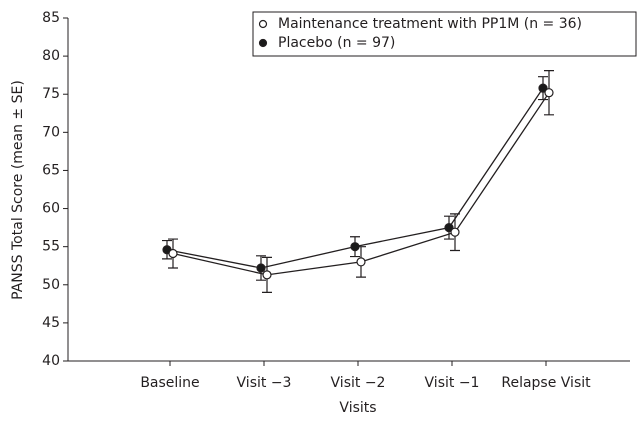 This screenshot has width=639, height=421. I want to click on y-tick-label: 55, so click(51, 247).